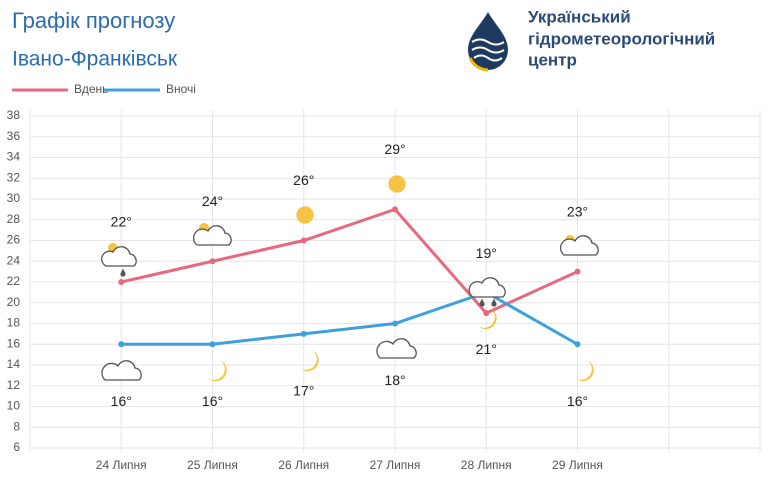 This screenshot has width=768, height=488. Describe the element at coordinates (14, 157) in the screenshot. I see `y-tick-label: 34` at that location.